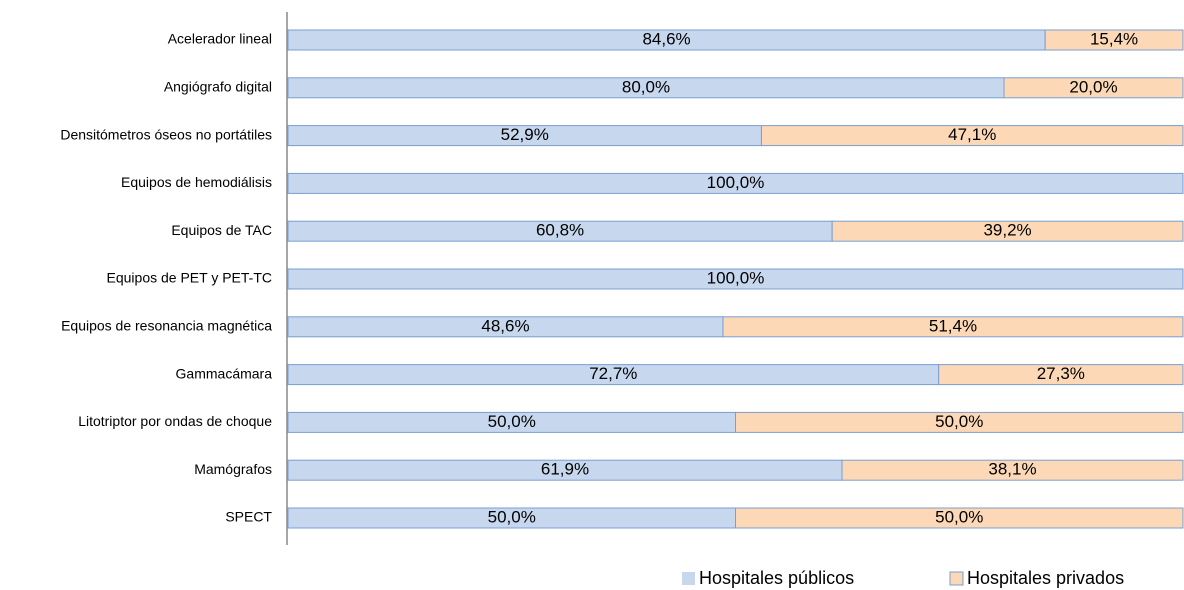  What do you see at coordinates (233, 469) in the screenshot?
I see `y-tick-label: Mamógrafos` at bounding box center [233, 469].